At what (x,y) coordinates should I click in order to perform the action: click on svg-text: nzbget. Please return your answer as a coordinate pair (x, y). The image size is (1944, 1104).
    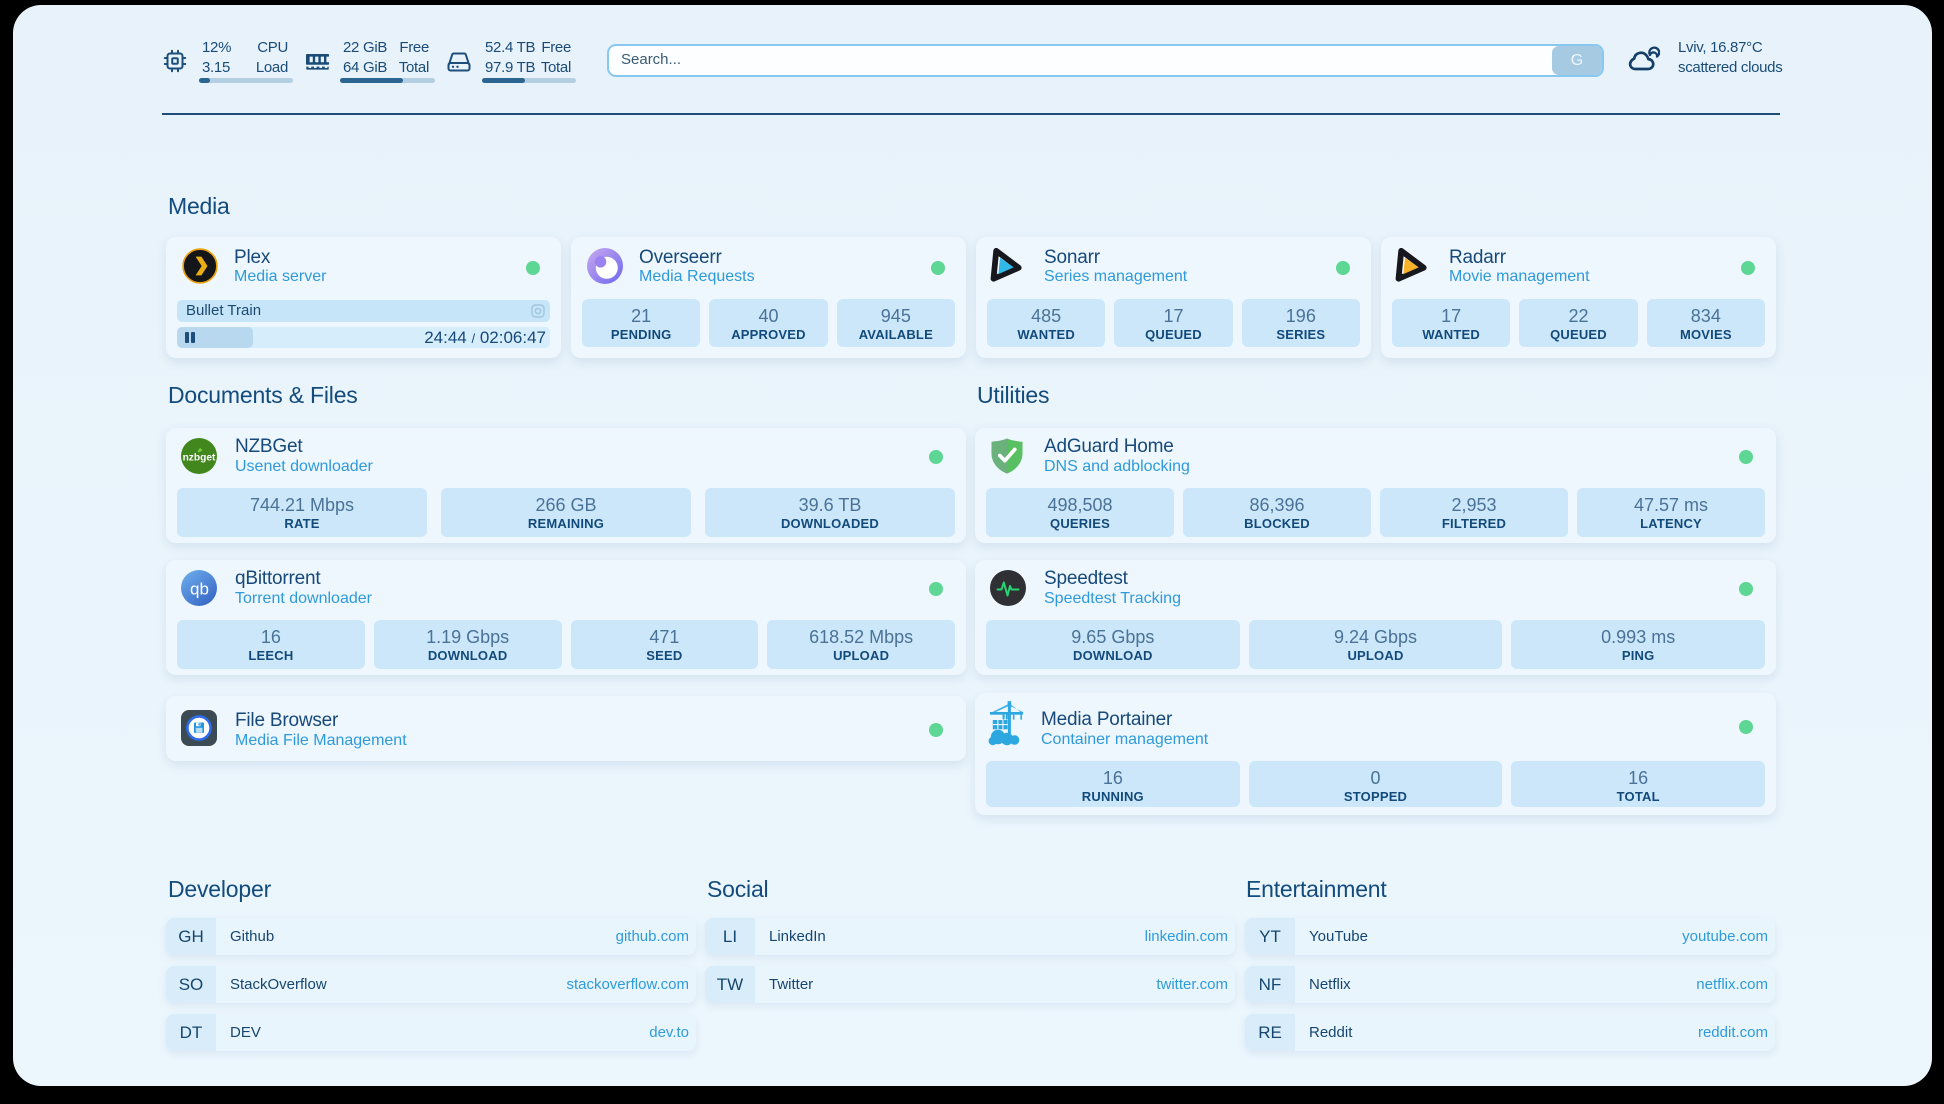
    Looking at the image, I should click on (199, 458).